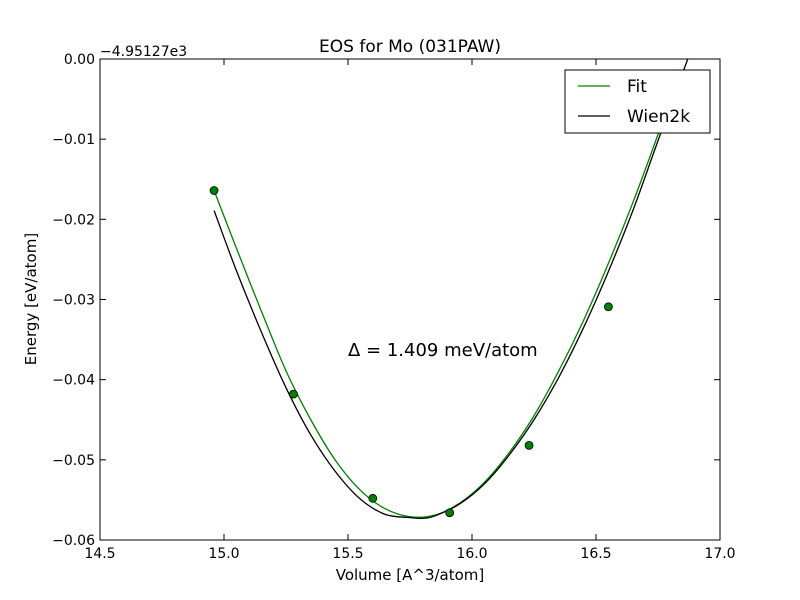 Image resolution: width=800 pixels, height=600 pixels. Describe the element at coordinates (410, 47) in the screenshot. I see `chart-title: EOS for Mo (031PAW)` at that location.